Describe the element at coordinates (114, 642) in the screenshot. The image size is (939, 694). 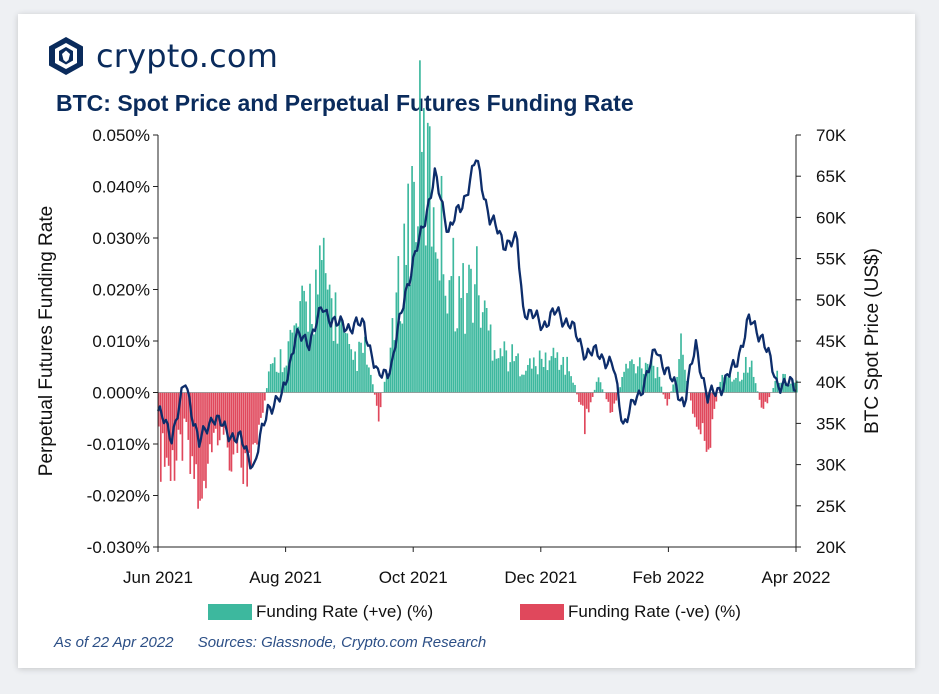
I see `as-of-date: As of 22 Apr 2022` at that location.